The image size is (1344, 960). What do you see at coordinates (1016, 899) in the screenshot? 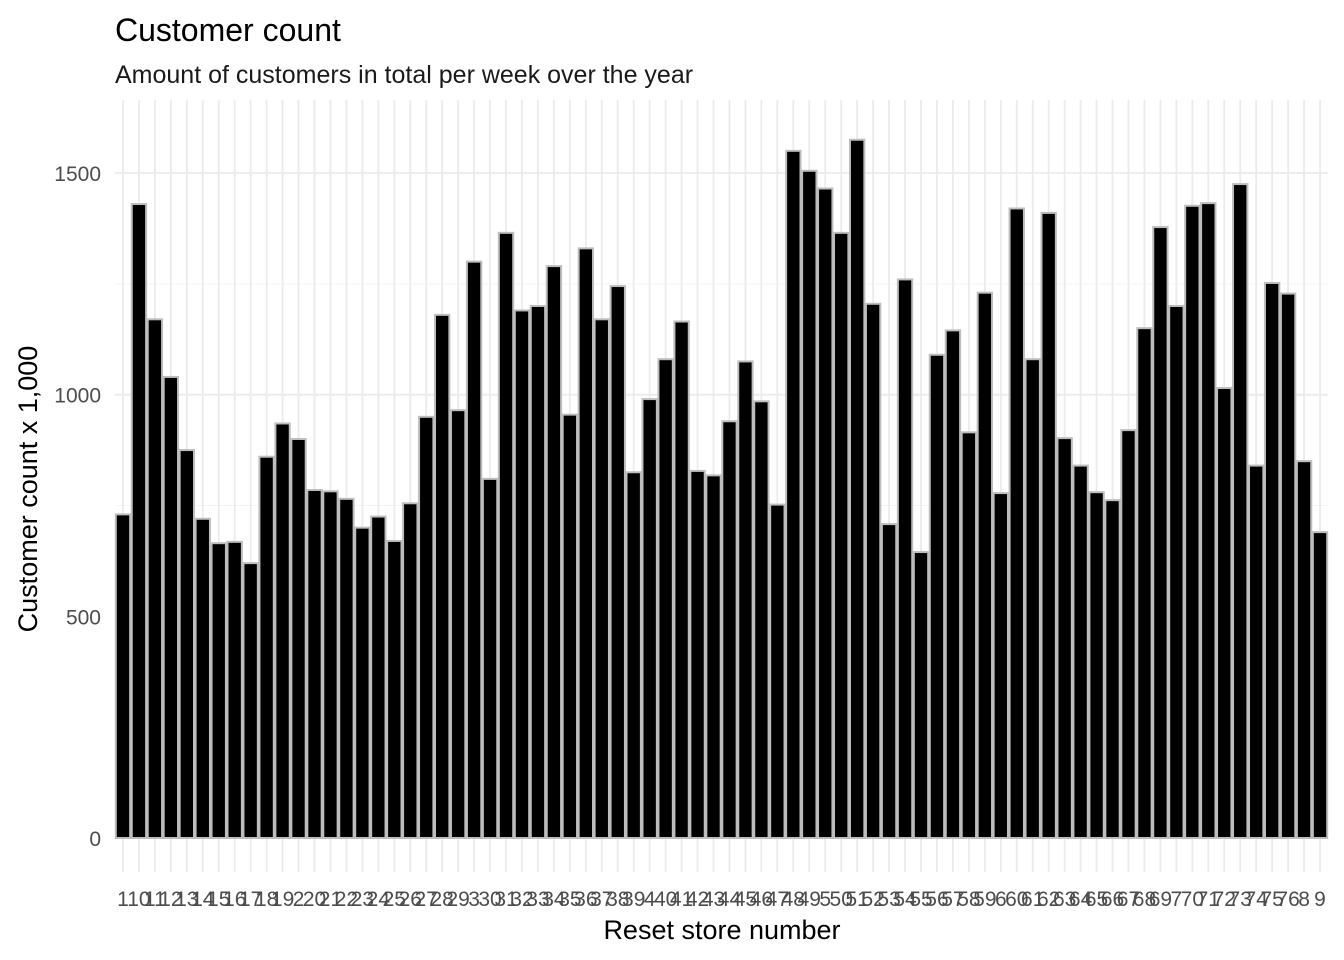
I see `x-tick-label: 60` at bounding box center [1016, 899].